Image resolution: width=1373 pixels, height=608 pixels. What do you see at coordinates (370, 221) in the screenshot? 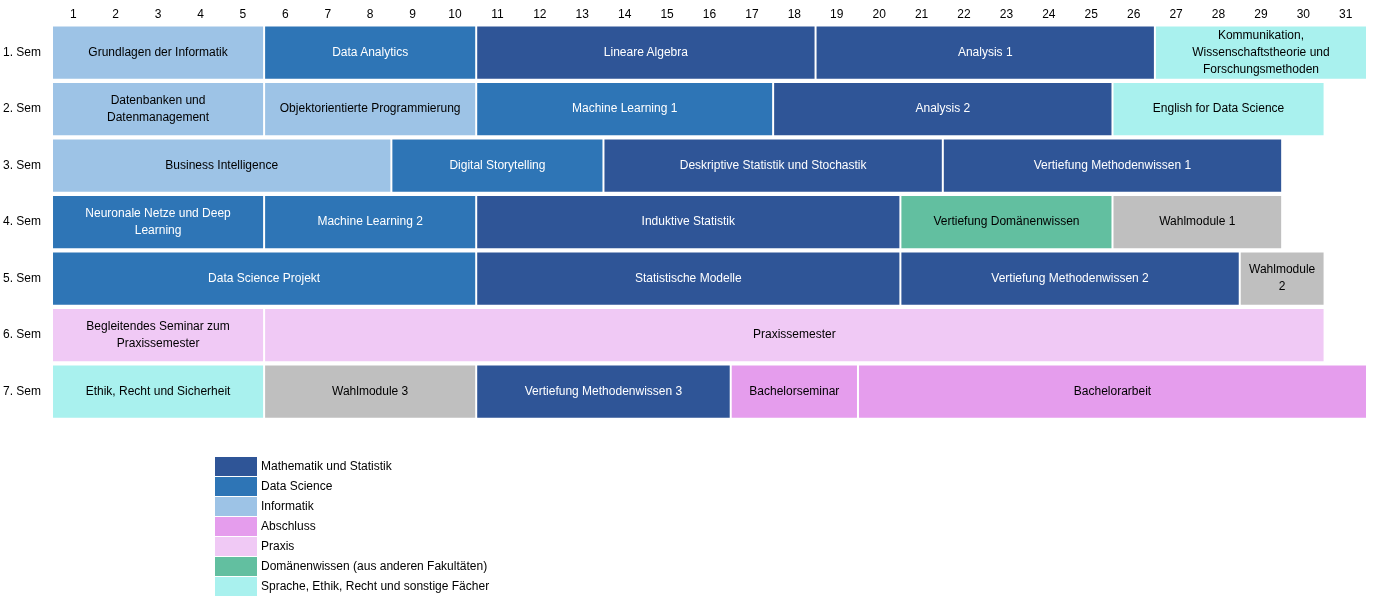
I see `data-label: Machine Learning 2` at bounding box center [370, 221].